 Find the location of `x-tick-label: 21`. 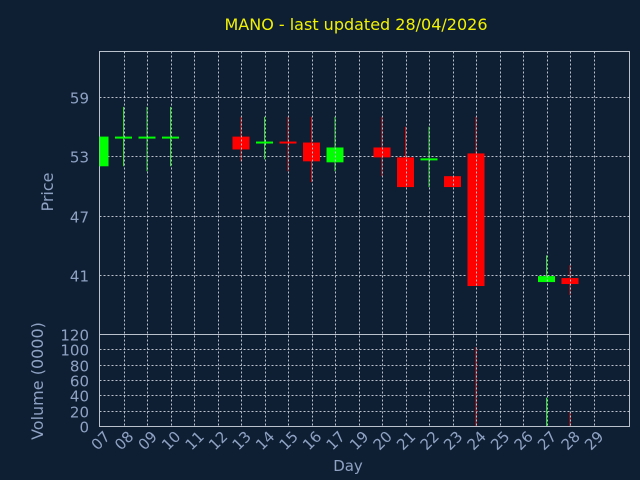

x-tick-label: 21 is located at coordinates (406, 441).